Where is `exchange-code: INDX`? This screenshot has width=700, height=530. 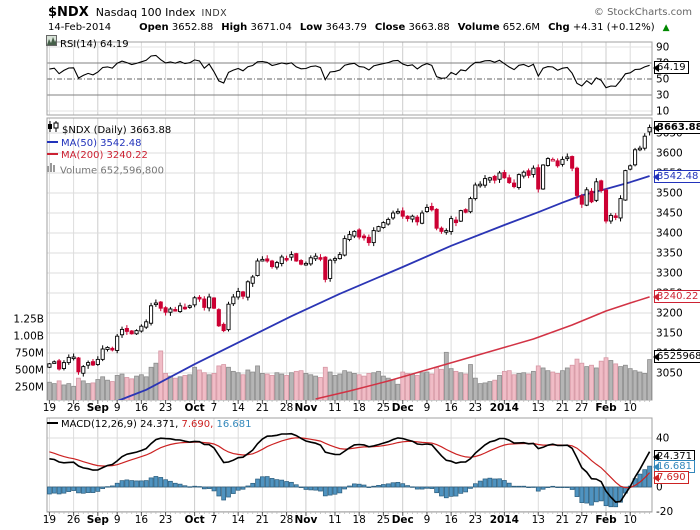 exchange-code: INDX is located at coordinates (214, 13).